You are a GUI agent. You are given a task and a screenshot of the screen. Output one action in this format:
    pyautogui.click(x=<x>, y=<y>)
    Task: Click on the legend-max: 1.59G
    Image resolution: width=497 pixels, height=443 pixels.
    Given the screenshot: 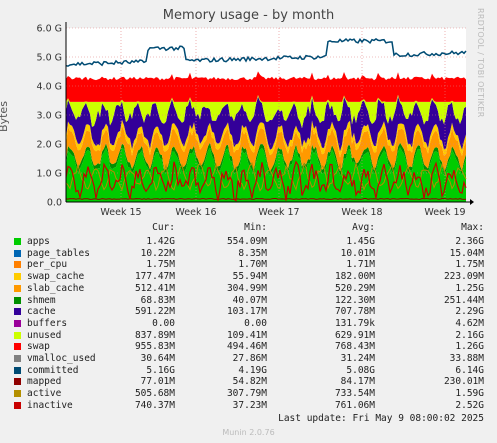 What is the action you would take?
    pyautogui.click(x=469, y=394)
    